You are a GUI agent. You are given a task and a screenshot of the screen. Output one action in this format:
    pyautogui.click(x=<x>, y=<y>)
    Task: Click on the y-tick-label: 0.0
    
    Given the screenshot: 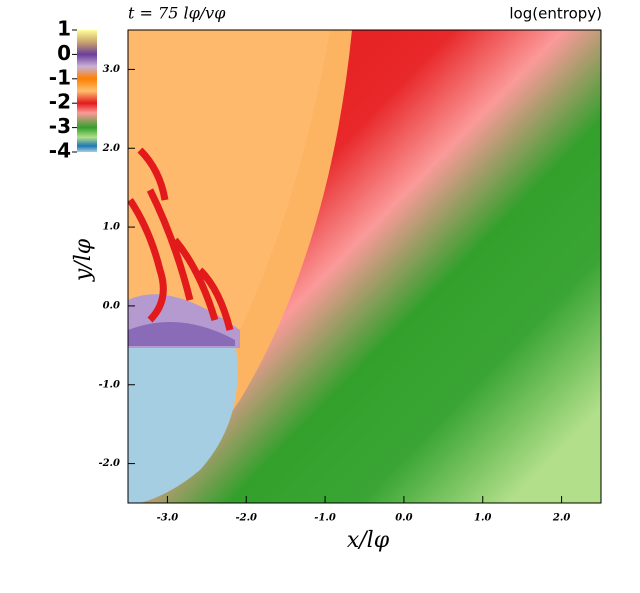 What is the action you would take?
    pyautogui.click(x=111, y=305)
    